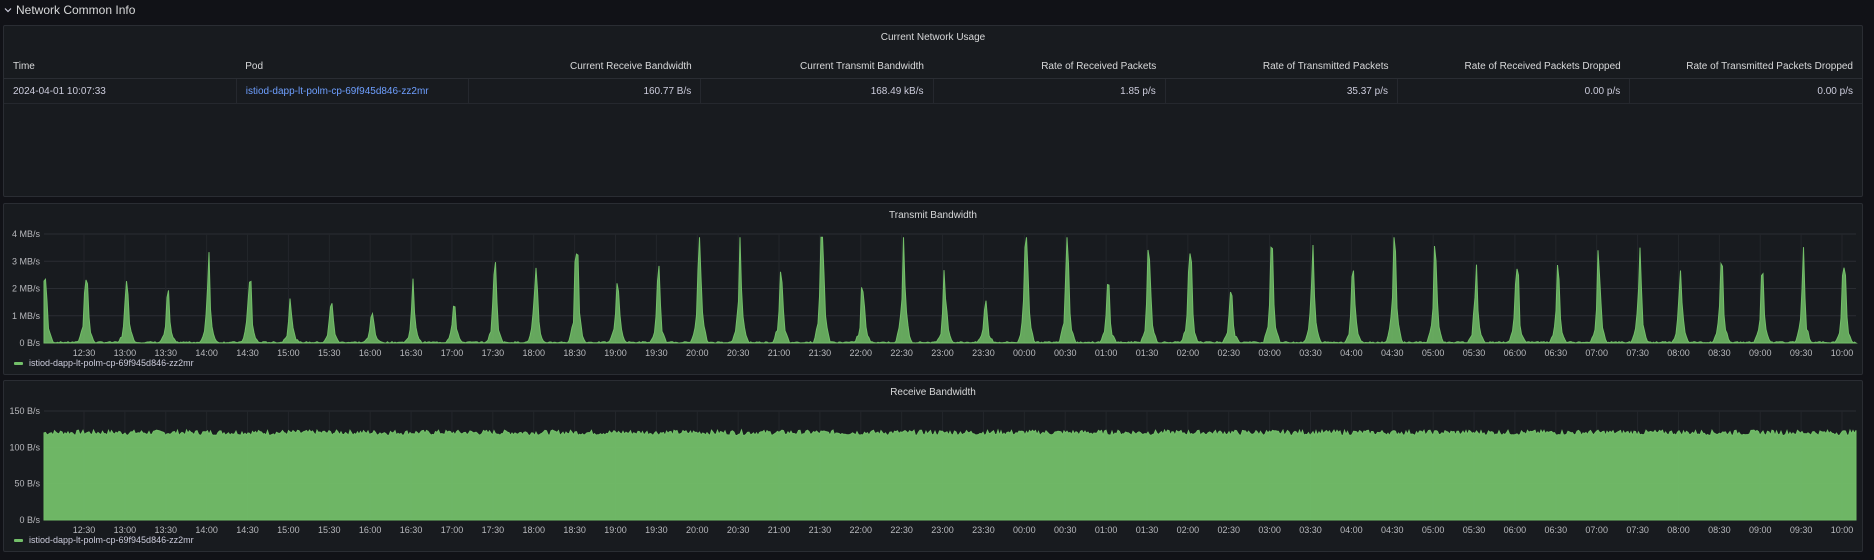  Describe the element at coordinates (1842, 353) in the screenshot. I see `x-tick-label: 10:00` at that location.